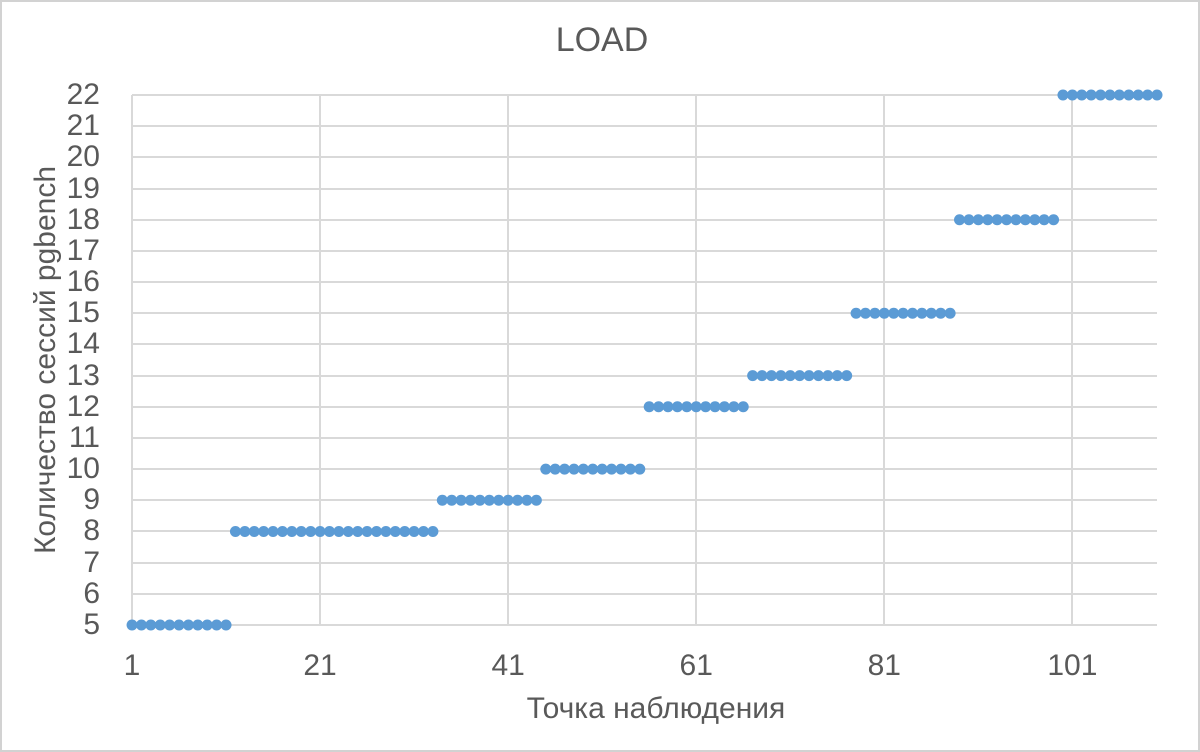 This screenshot has height=752, width=1200. Describe the element at coordinates (656, 708) in the screenshot. I see `x-axis-title: Точка наблюдения` at that location.